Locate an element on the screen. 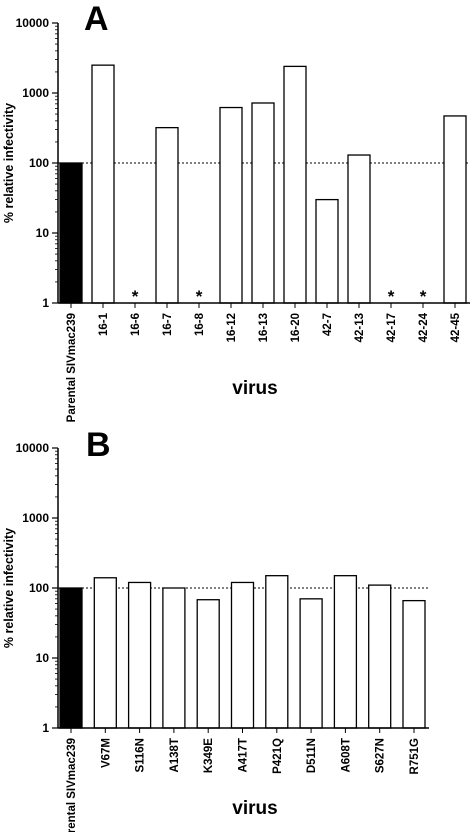 Image resolution: width=474 pixels, height=832 pixels. category-label: P421Q is located at coordinates (278, 756).